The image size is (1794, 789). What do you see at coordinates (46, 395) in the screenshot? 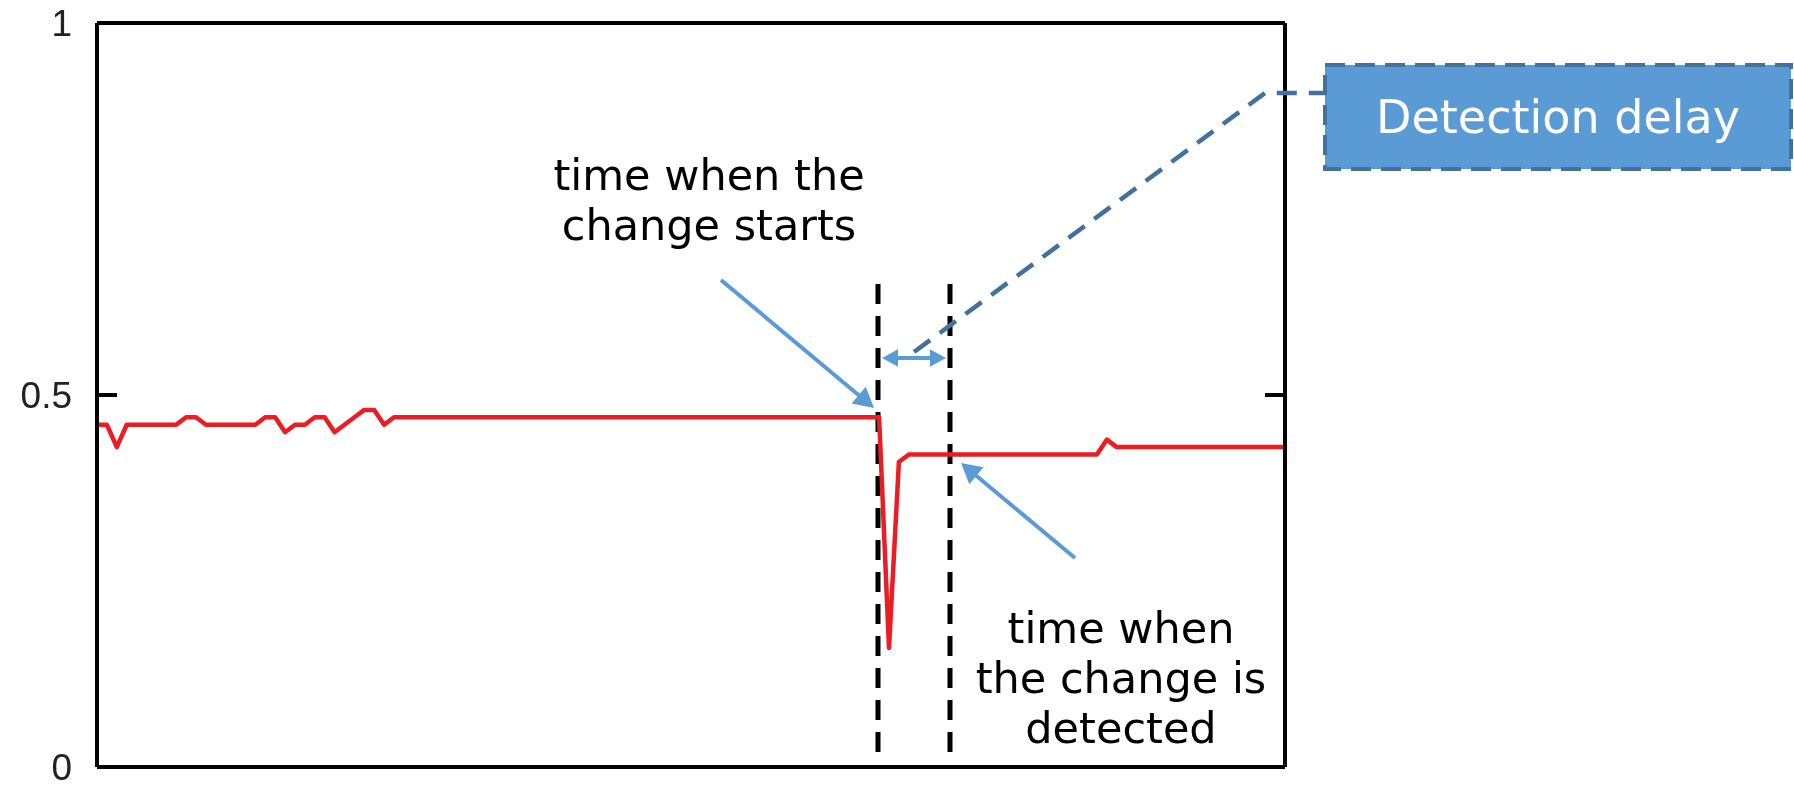
I see `y-tick-label: 0.5` at bounding box center [46, 395].